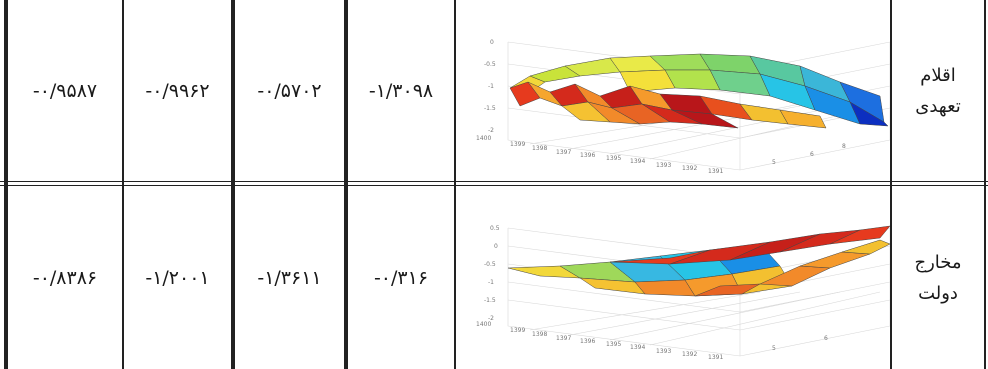  What do you see at coordinates (985, 184) in the screenshot?
I see `table-border-right` at bounding box center [985, 184].